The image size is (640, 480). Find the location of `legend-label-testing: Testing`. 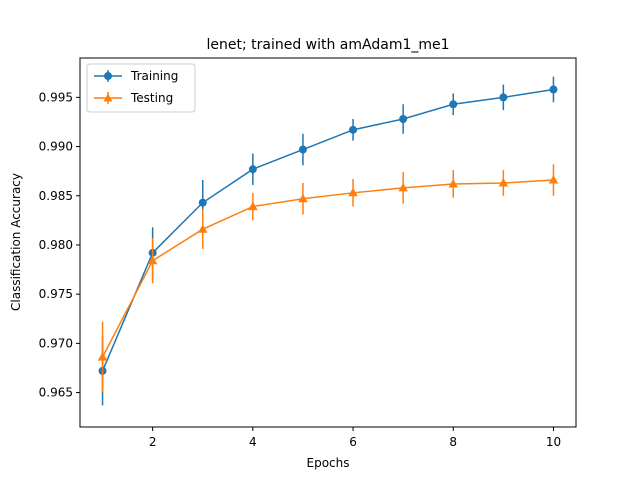

legend-label-testing: Testing is located at coordinates (151, 98).